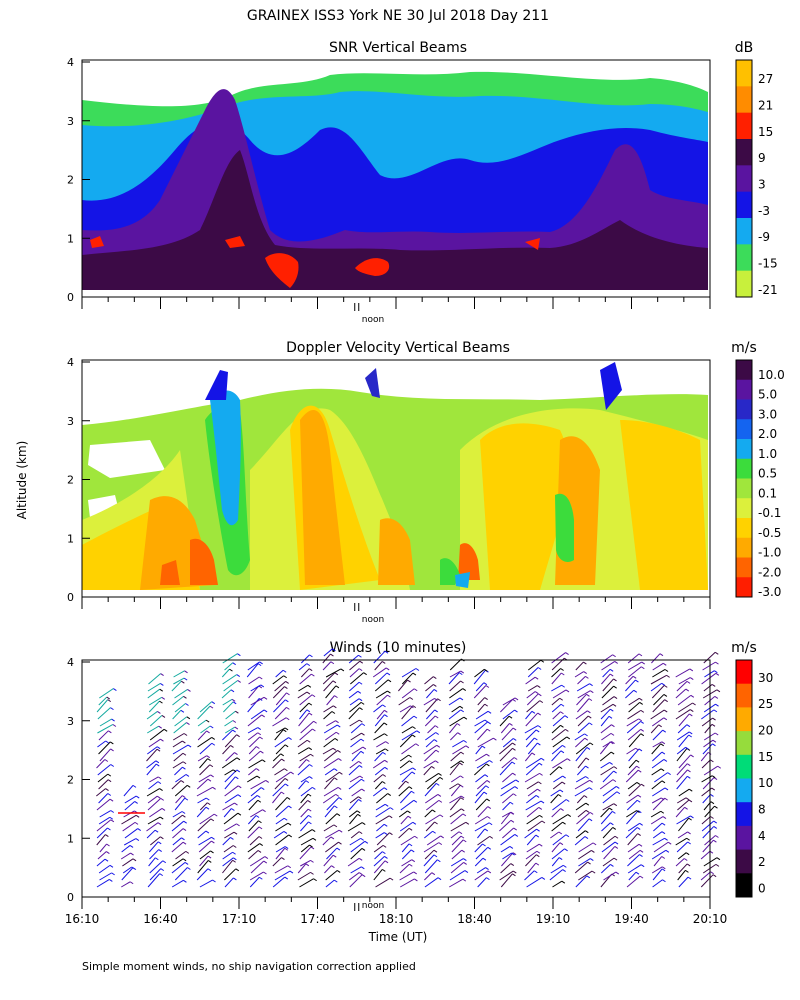  I want to click on snr-colorbar-swatch, so click(744, 231).